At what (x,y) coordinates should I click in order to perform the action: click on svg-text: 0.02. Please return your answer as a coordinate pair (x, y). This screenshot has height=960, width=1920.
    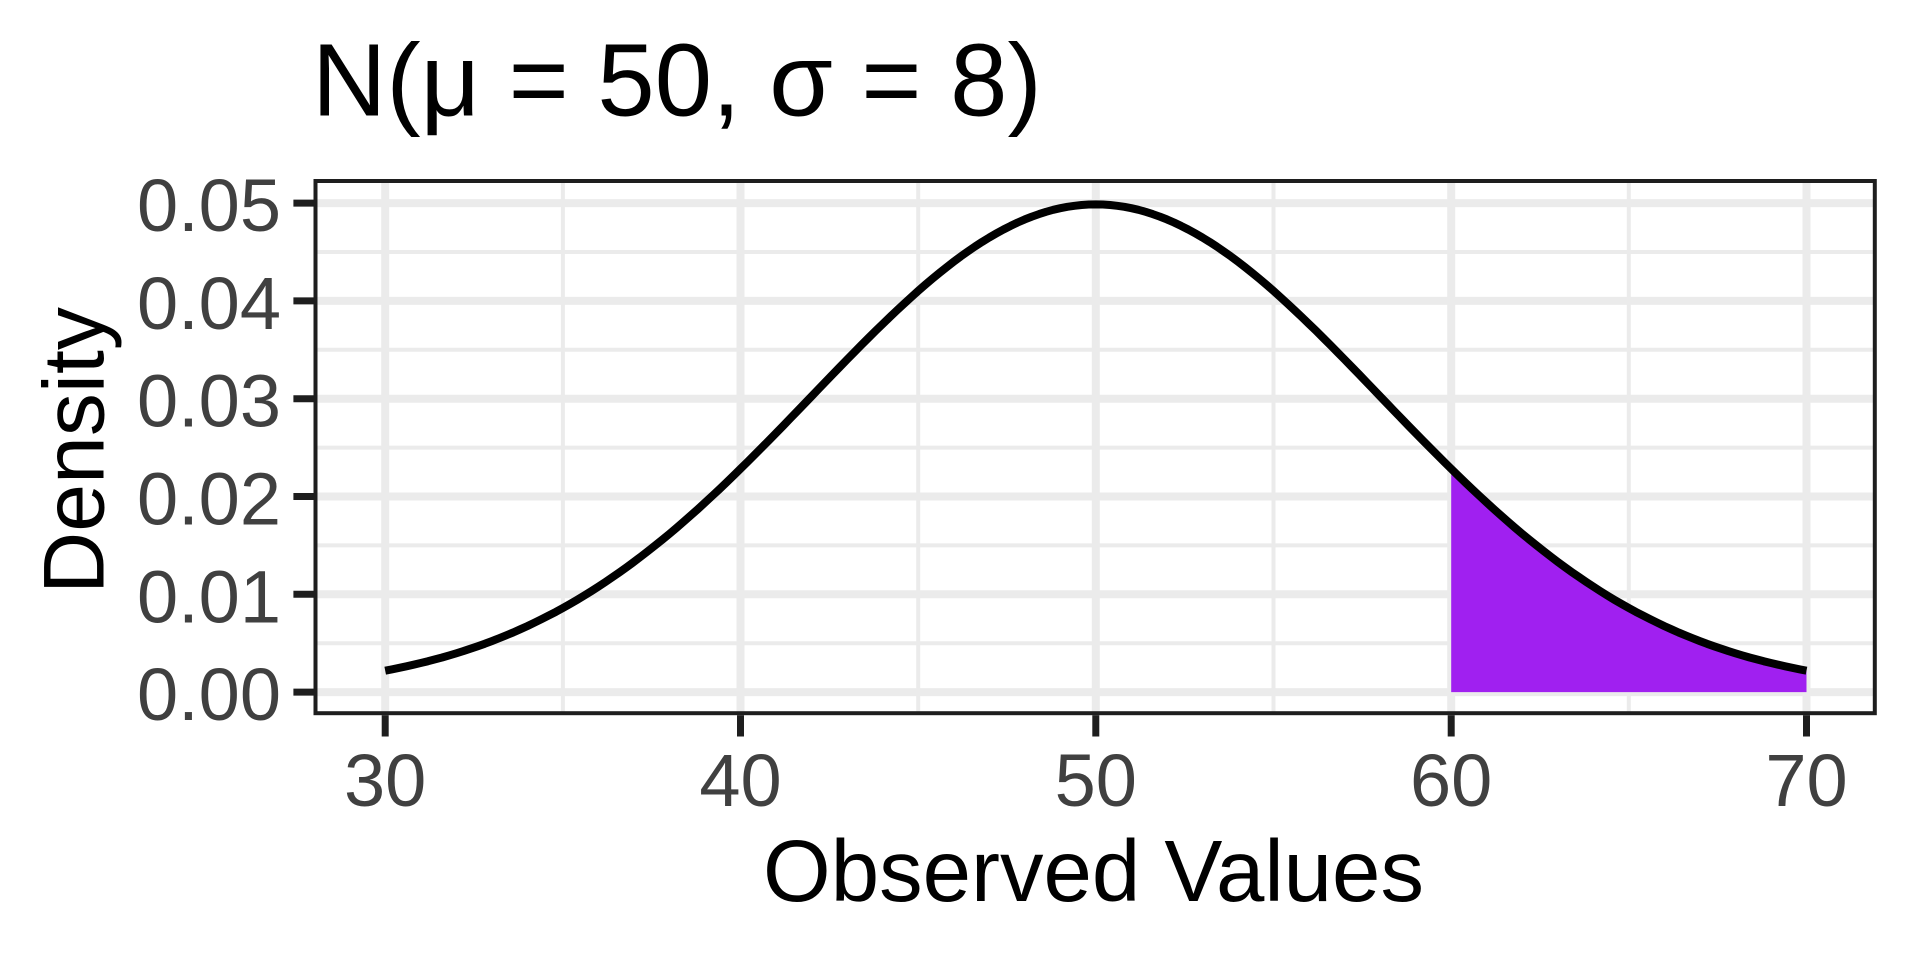
    Looking at the image, I should click on (209, 499).